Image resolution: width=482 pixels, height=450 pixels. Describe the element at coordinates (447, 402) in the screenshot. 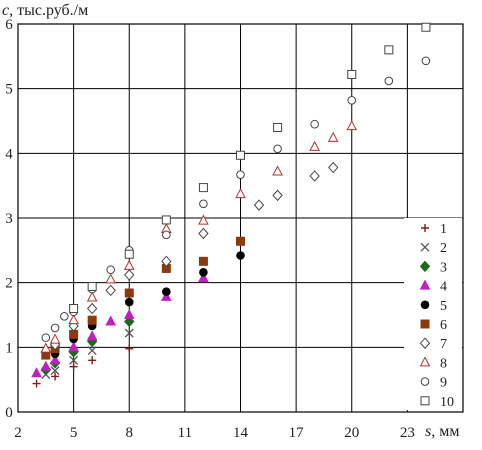

I see `legend-label-10: 10` at that location.